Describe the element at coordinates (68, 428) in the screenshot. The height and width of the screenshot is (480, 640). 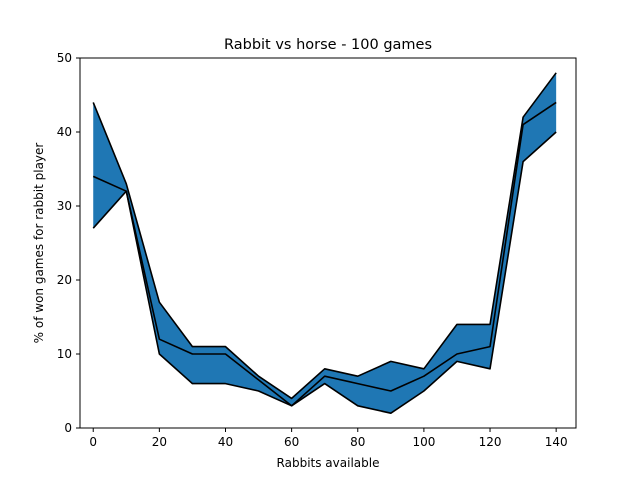
I see `y-tick-label: 0` at that location.